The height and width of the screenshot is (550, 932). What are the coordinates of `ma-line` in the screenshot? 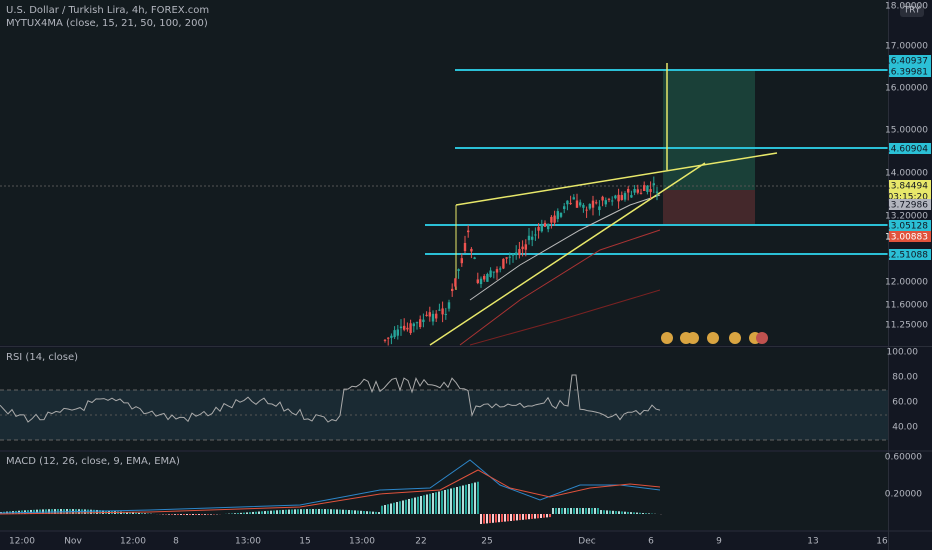 It's located at (560, 287).